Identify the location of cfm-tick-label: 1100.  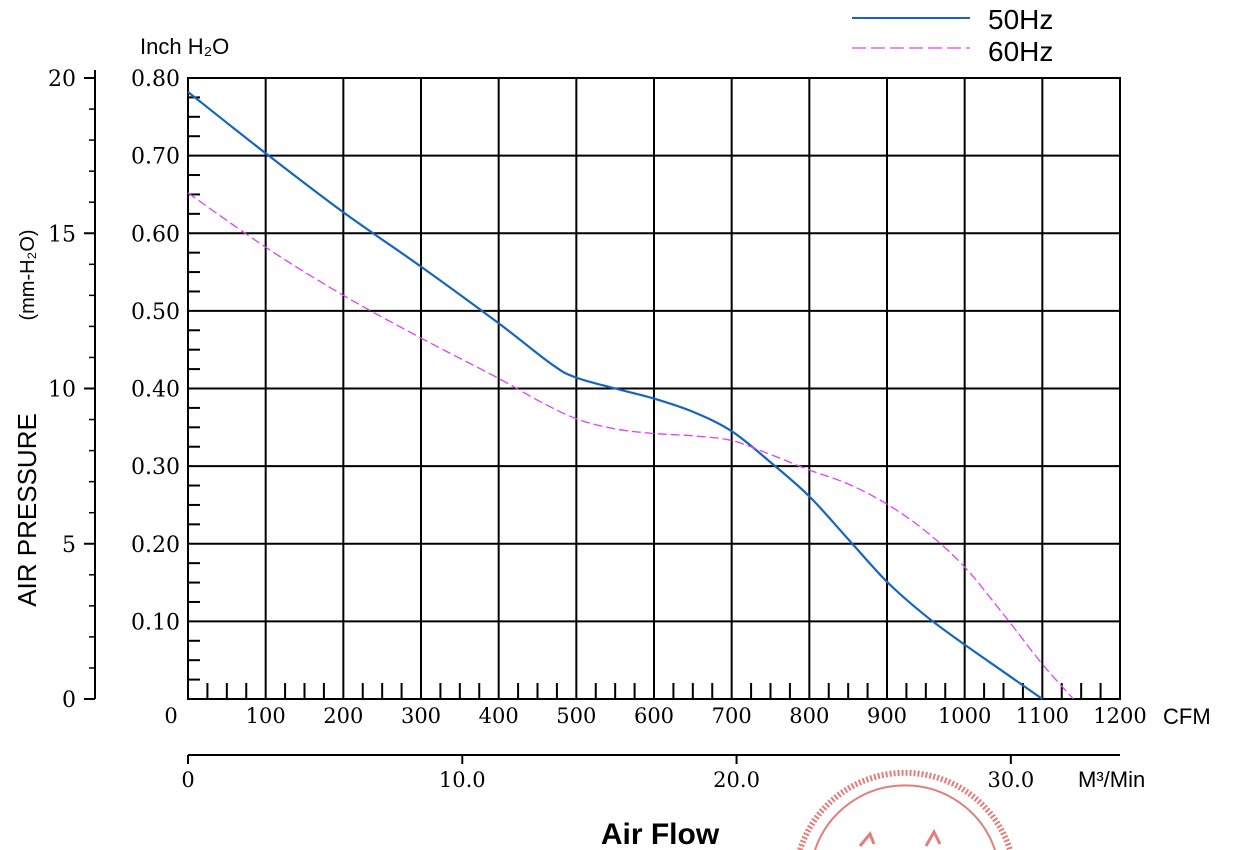
(1042, 716).